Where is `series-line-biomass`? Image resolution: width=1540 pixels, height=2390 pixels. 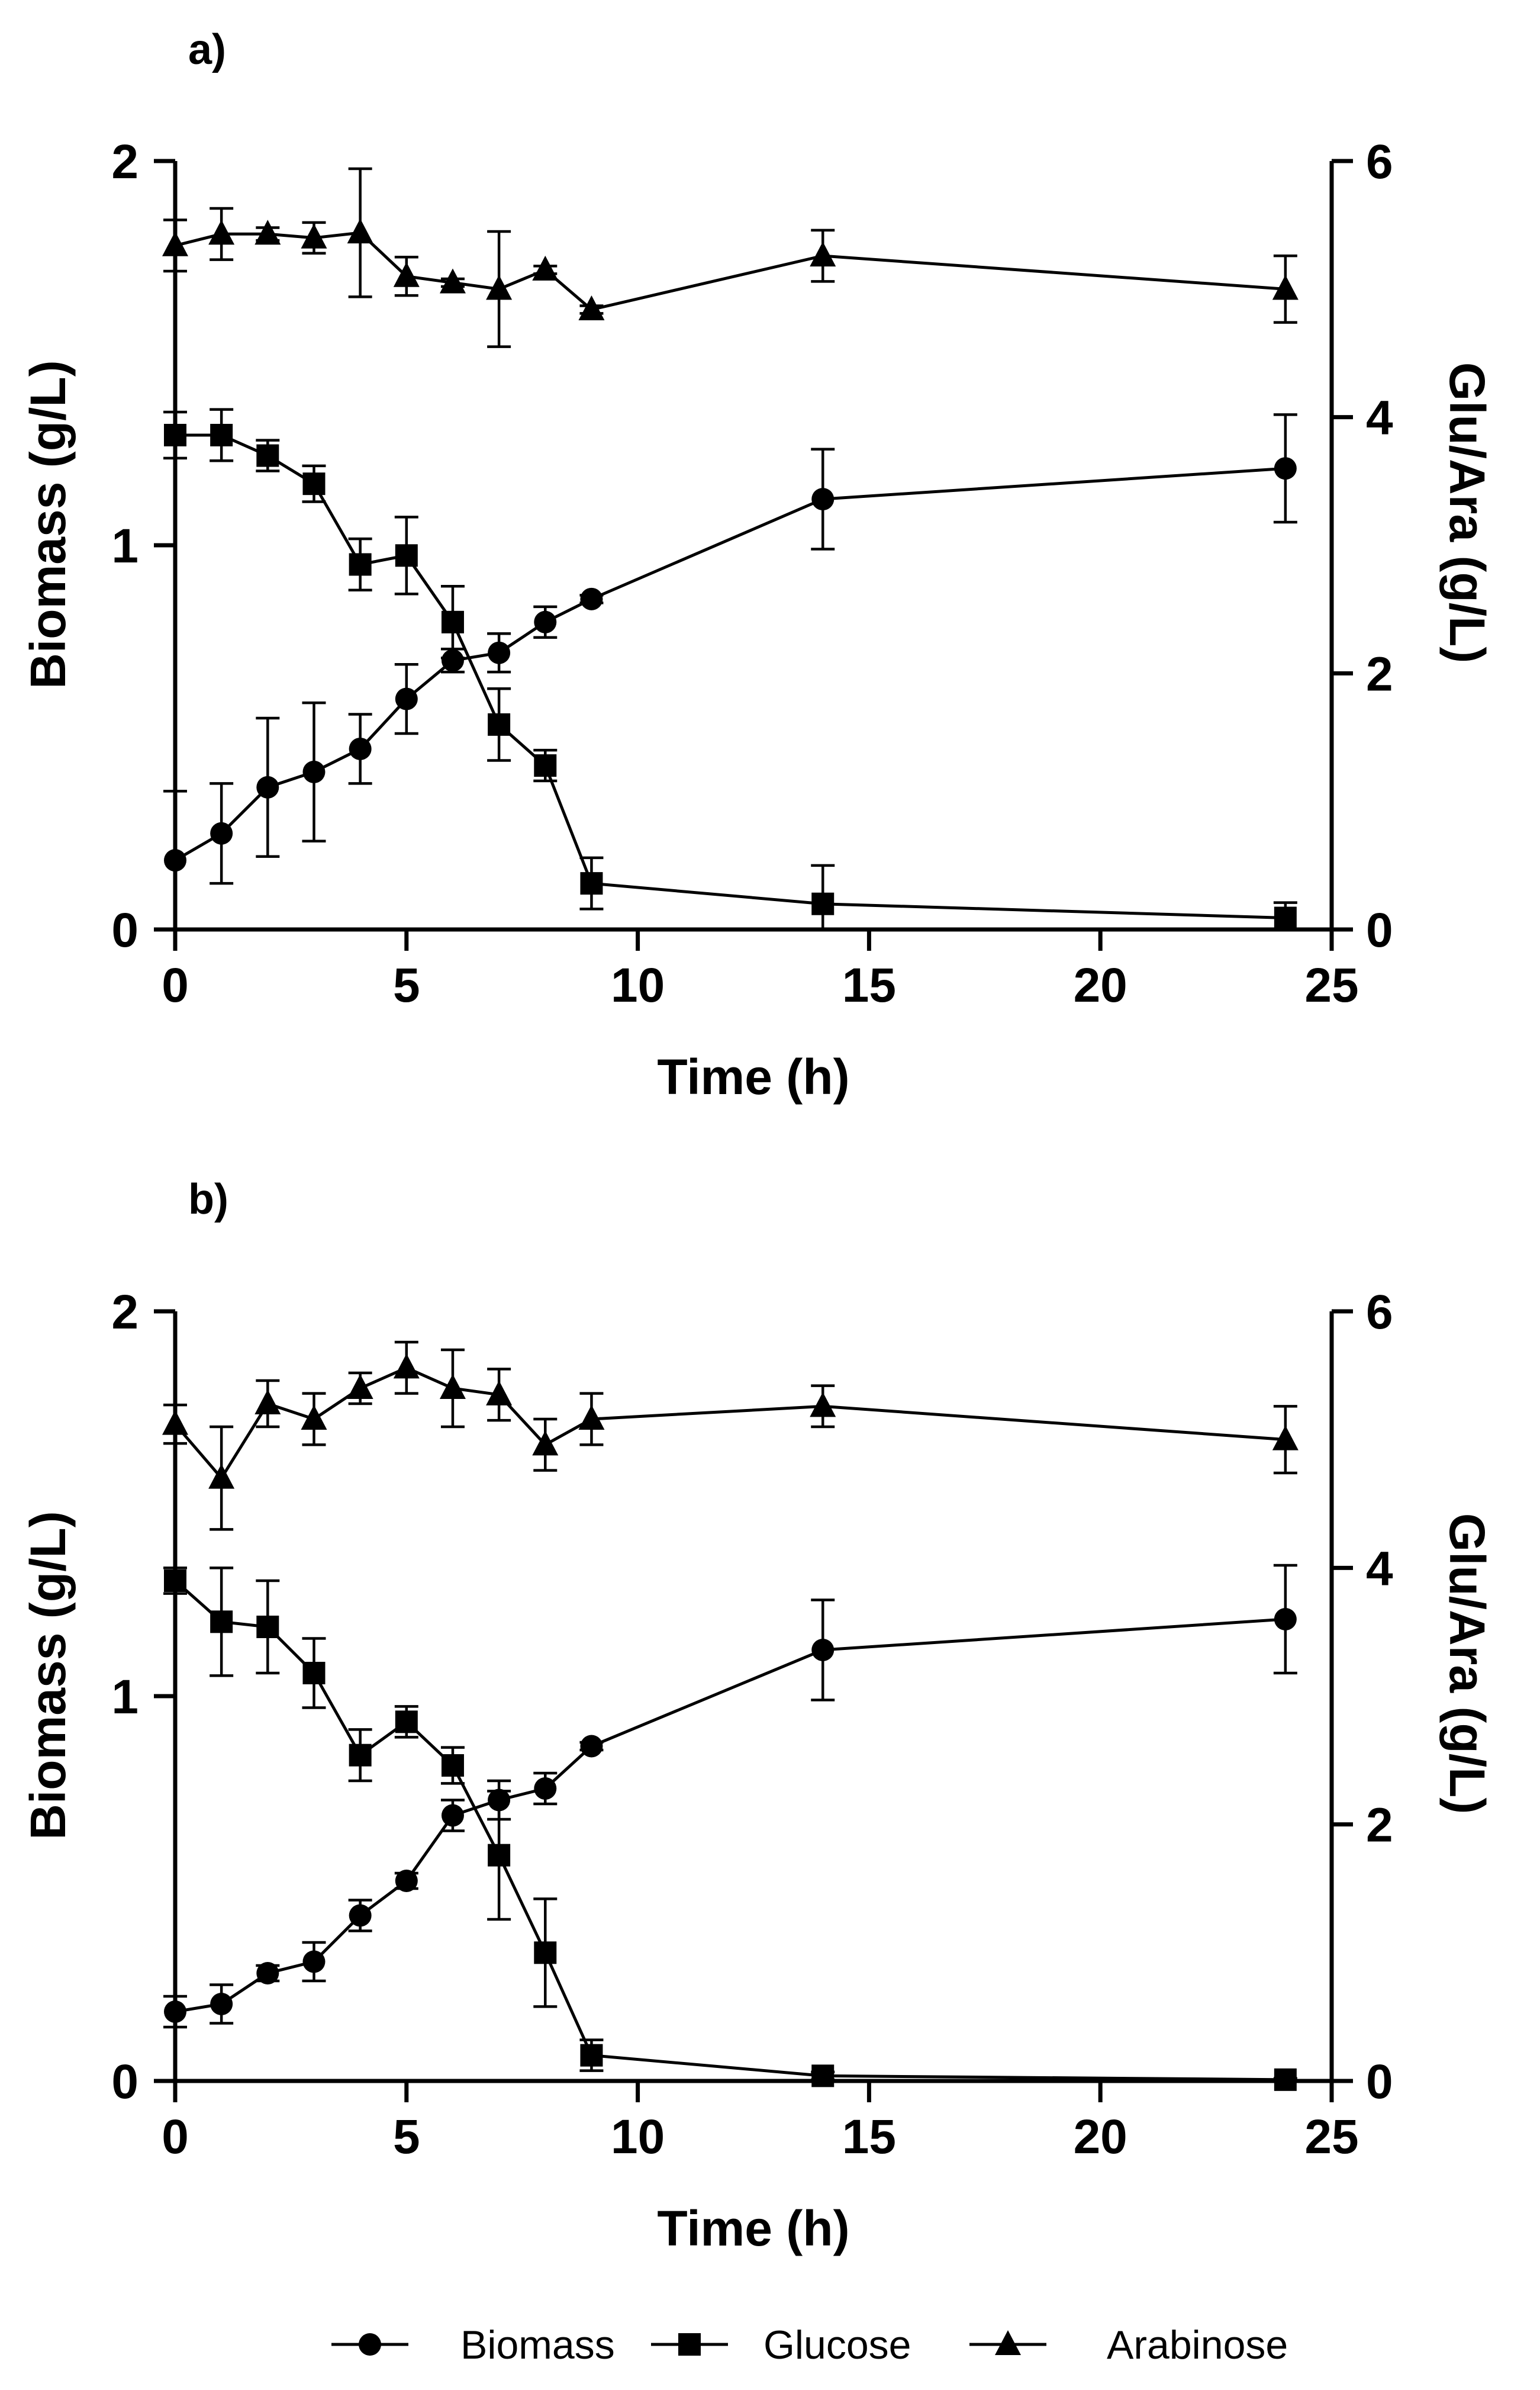 series-line-biomass is located at coordinates (730, 664).